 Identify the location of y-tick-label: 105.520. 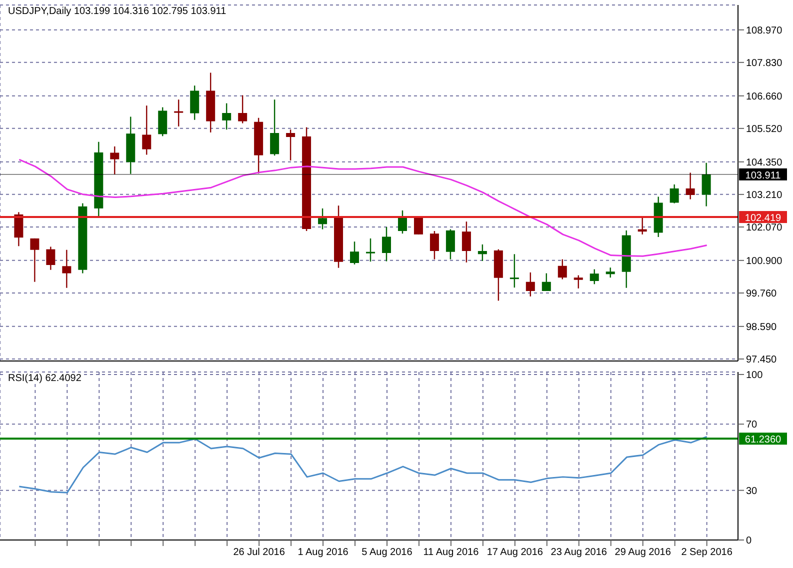
(764, 129).